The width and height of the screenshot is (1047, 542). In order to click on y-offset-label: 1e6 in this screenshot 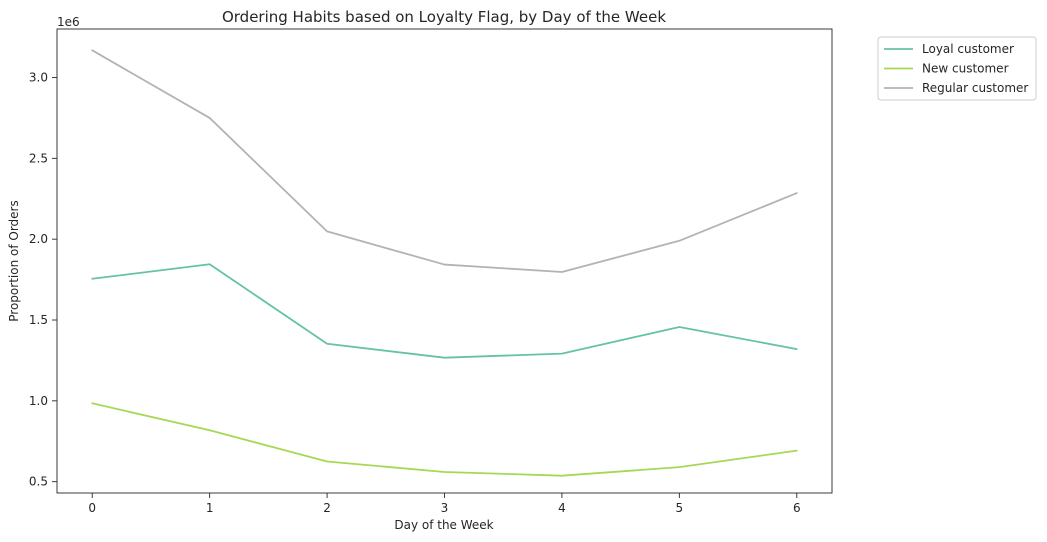, I will do `click(68, 22)`.